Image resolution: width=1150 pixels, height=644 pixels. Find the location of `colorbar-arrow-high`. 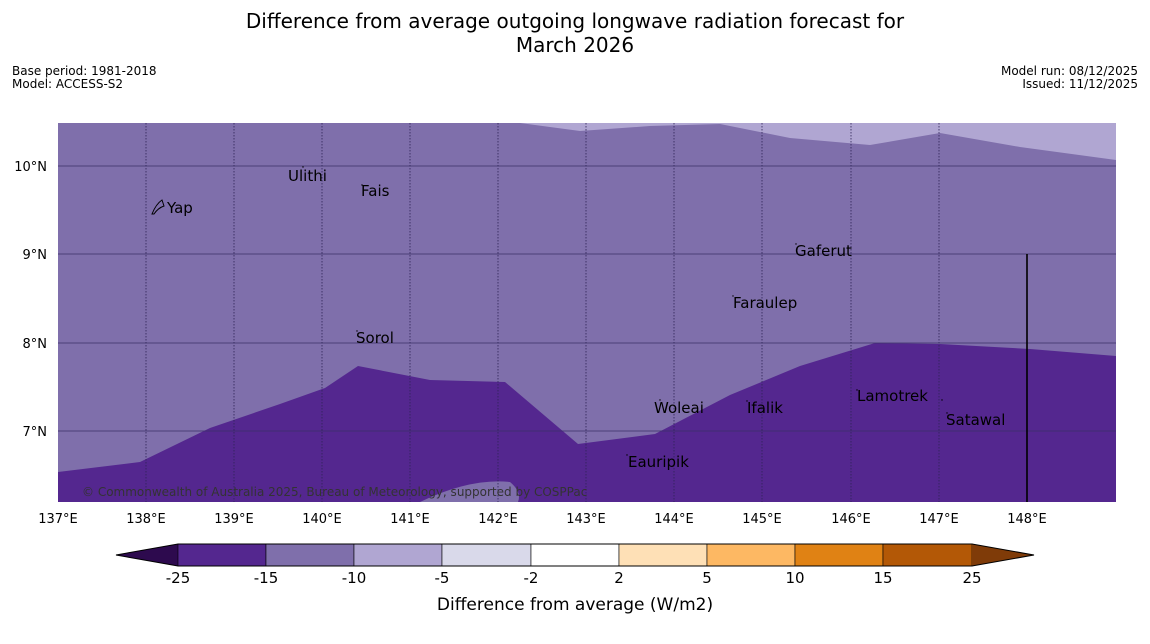

colorbar-arrow-high is located at coordinates (1003, 555).